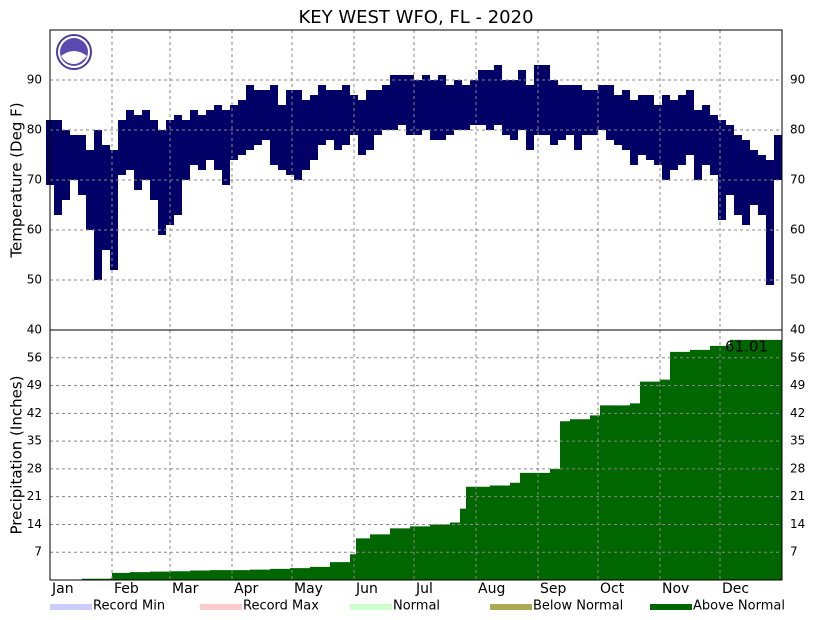  Describe the element at coordinates (797, 130) in the screenshot. I see `y-tick-label-right: 80` at that location.